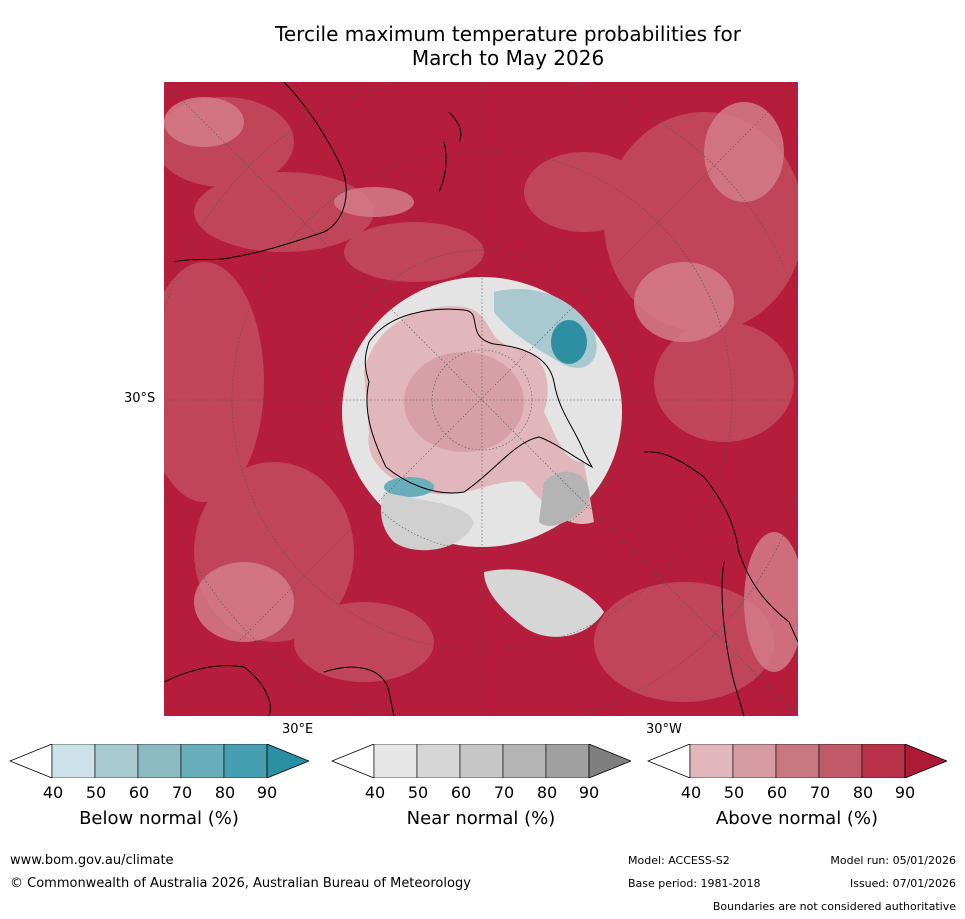  Describe the element at coordinates (140, 398) in the screenshot. I see `latitude-label: 30°S` at that location.